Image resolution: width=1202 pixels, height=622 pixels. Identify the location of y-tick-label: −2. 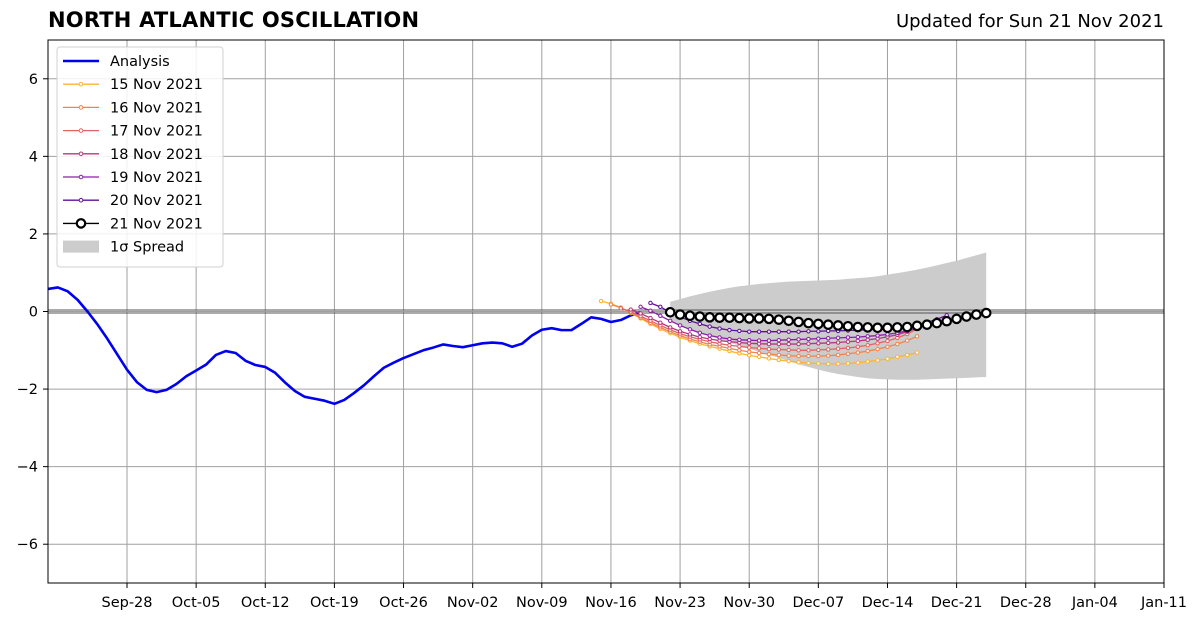
(27, 390).